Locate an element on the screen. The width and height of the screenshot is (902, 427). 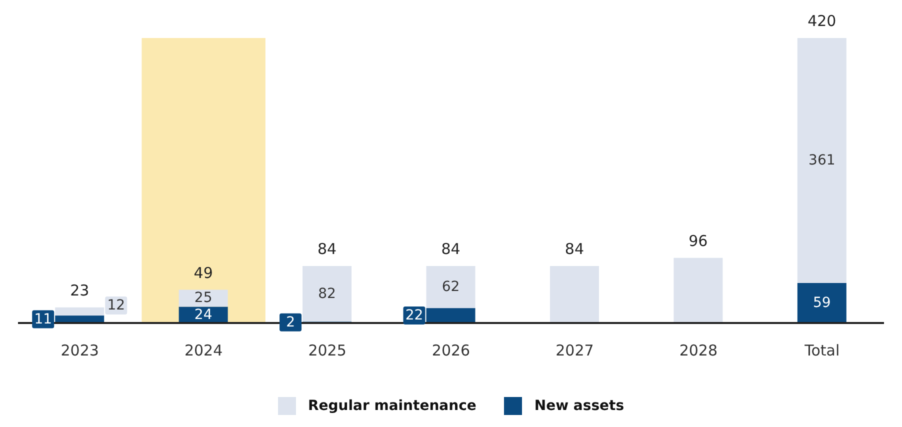
x-tick-label: 2026 is located at coordinates (451, 351).